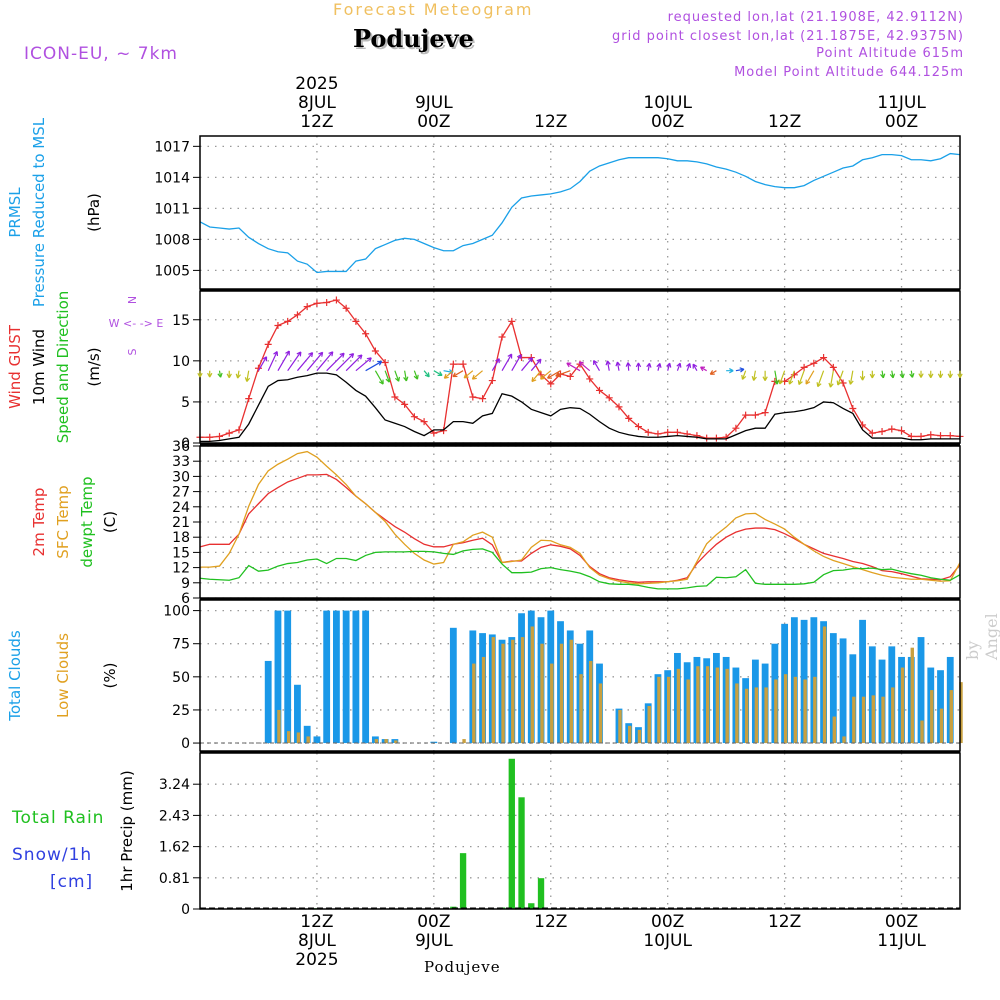  I want to click on panel-frame, so click(580, 212).